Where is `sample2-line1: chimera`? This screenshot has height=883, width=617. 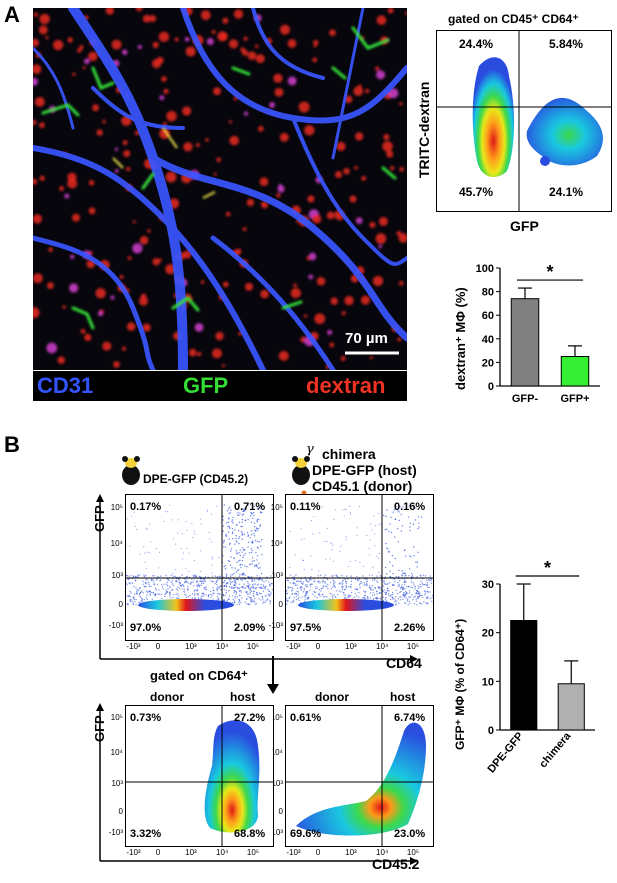 sample2-line1: chimera is located at coordinates (349, 454).